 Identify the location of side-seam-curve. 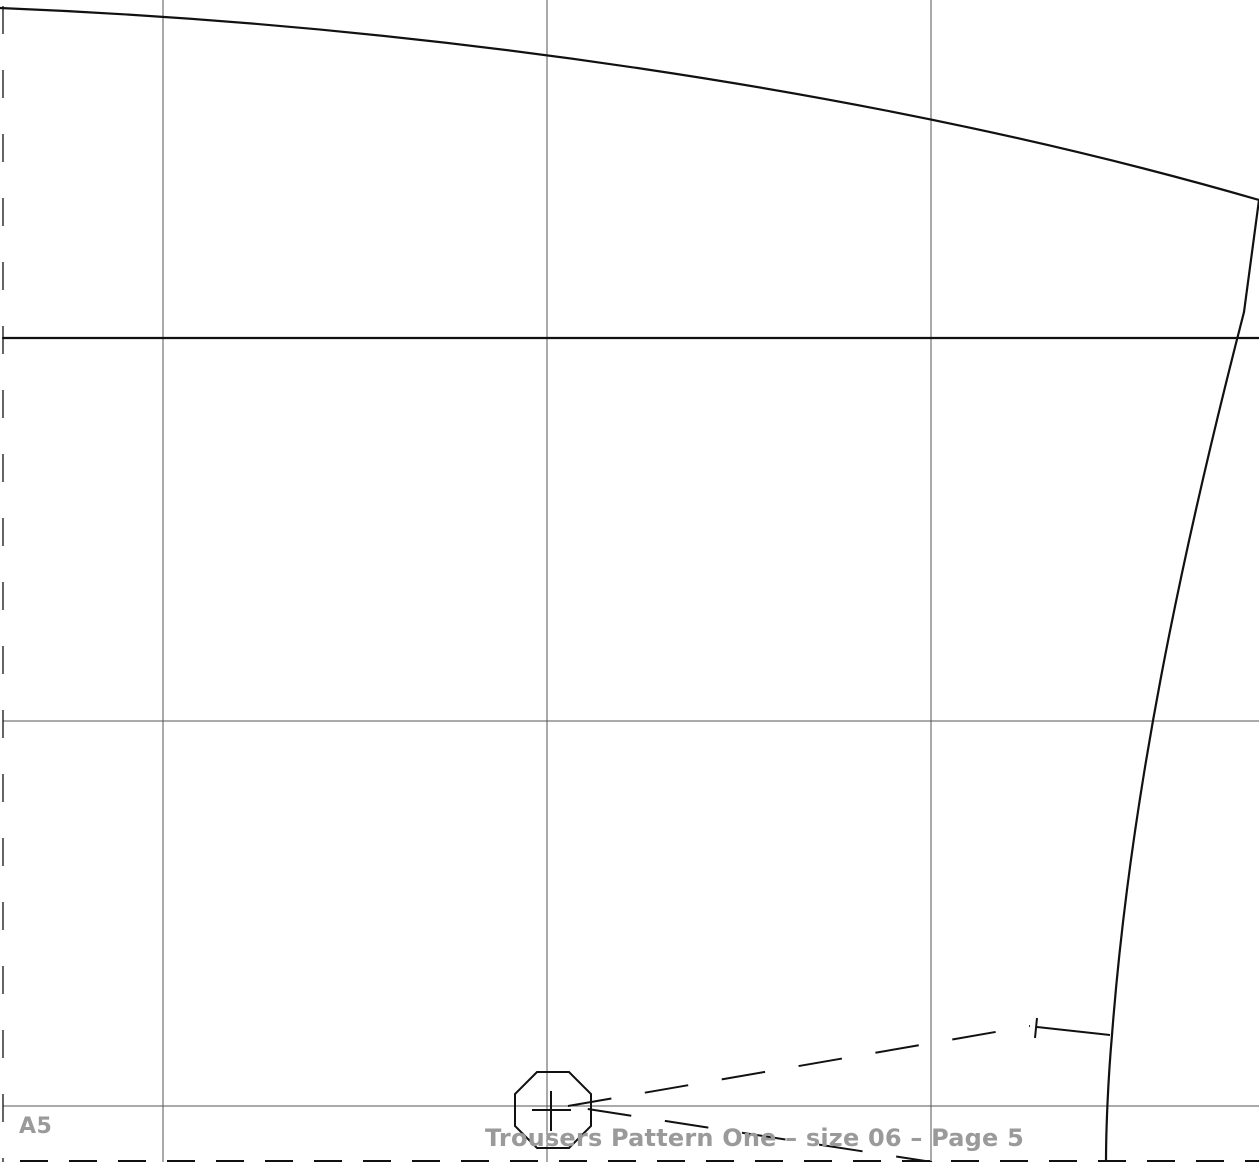
(1175, 736).